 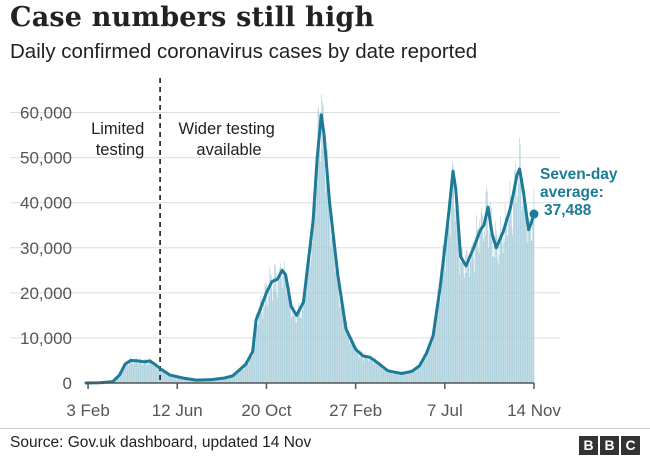 What do you see at coordinates (46, 158) in the screenshot?
I see `y-tick-label-50000: 50,000` at bounding box center [46, 158].